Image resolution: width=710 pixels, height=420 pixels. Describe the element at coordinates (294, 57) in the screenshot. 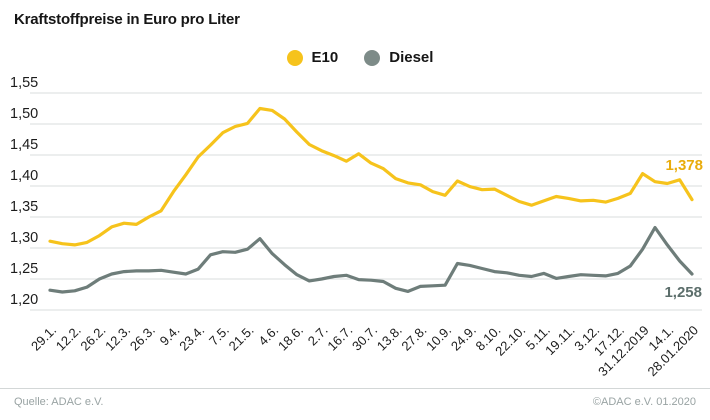

I see `e10-legend-dot-icon` at that location.